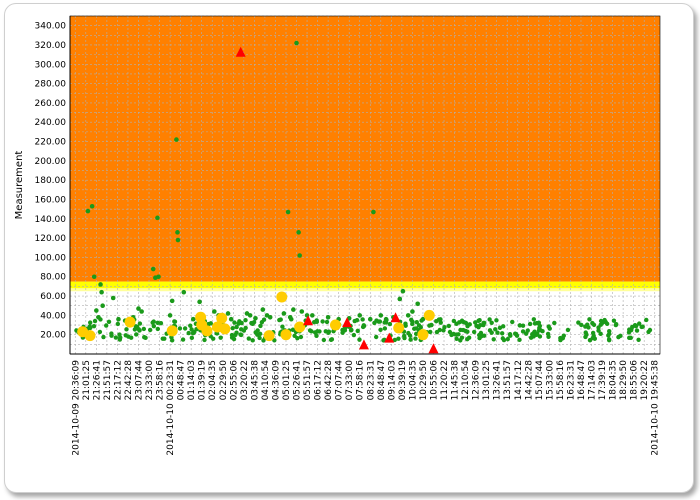 The height and width of the screenshot is (500, 700). I want to click on threshold-band, so click(365, 290).